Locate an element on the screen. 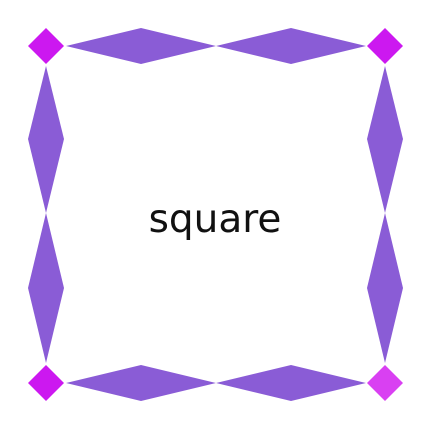  bottom-right-corner-node is located at coordinates (385, 383).